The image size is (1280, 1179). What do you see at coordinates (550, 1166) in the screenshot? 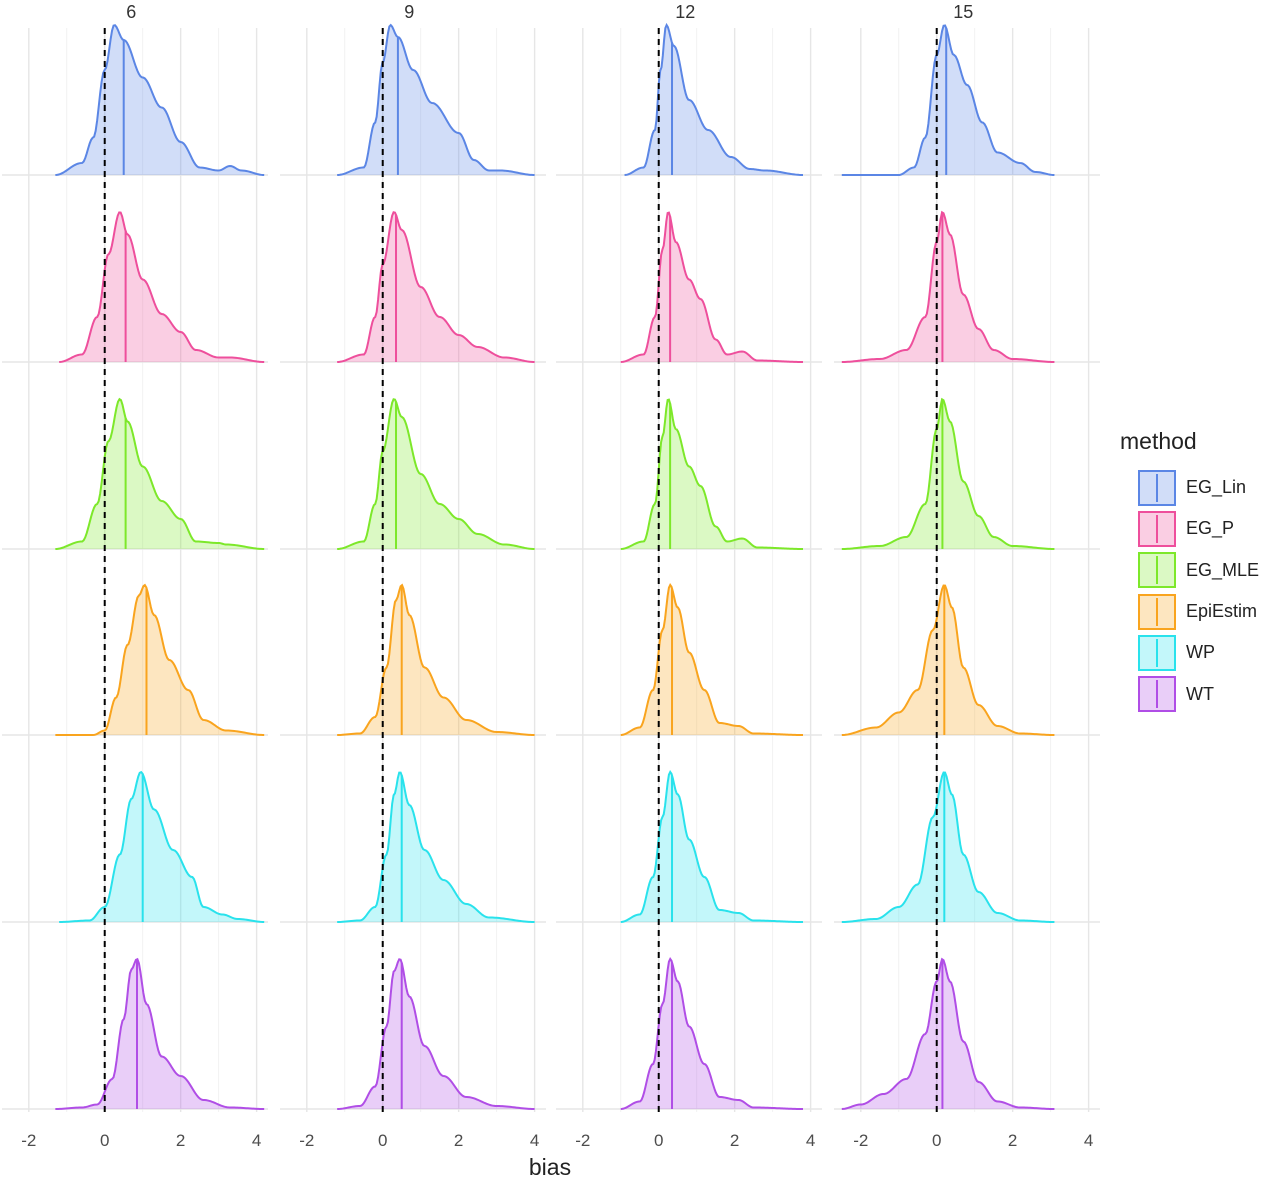
I see `x-axis-title: bias` at bounding box center [550, 1166].